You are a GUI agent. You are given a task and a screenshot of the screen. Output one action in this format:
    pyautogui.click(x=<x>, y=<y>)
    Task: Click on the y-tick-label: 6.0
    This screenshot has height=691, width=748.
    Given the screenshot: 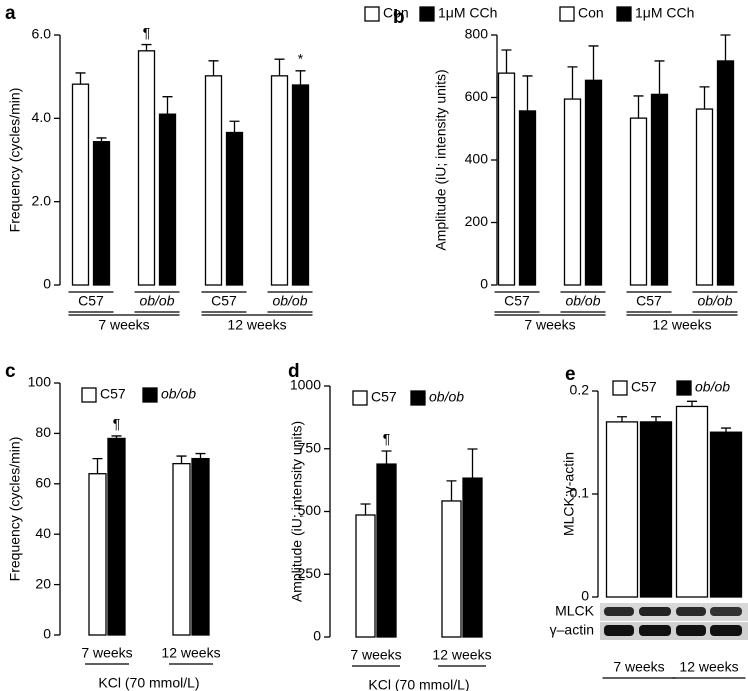 What is the action you would take?
    pyautogui.click(x=42, y=34)
    